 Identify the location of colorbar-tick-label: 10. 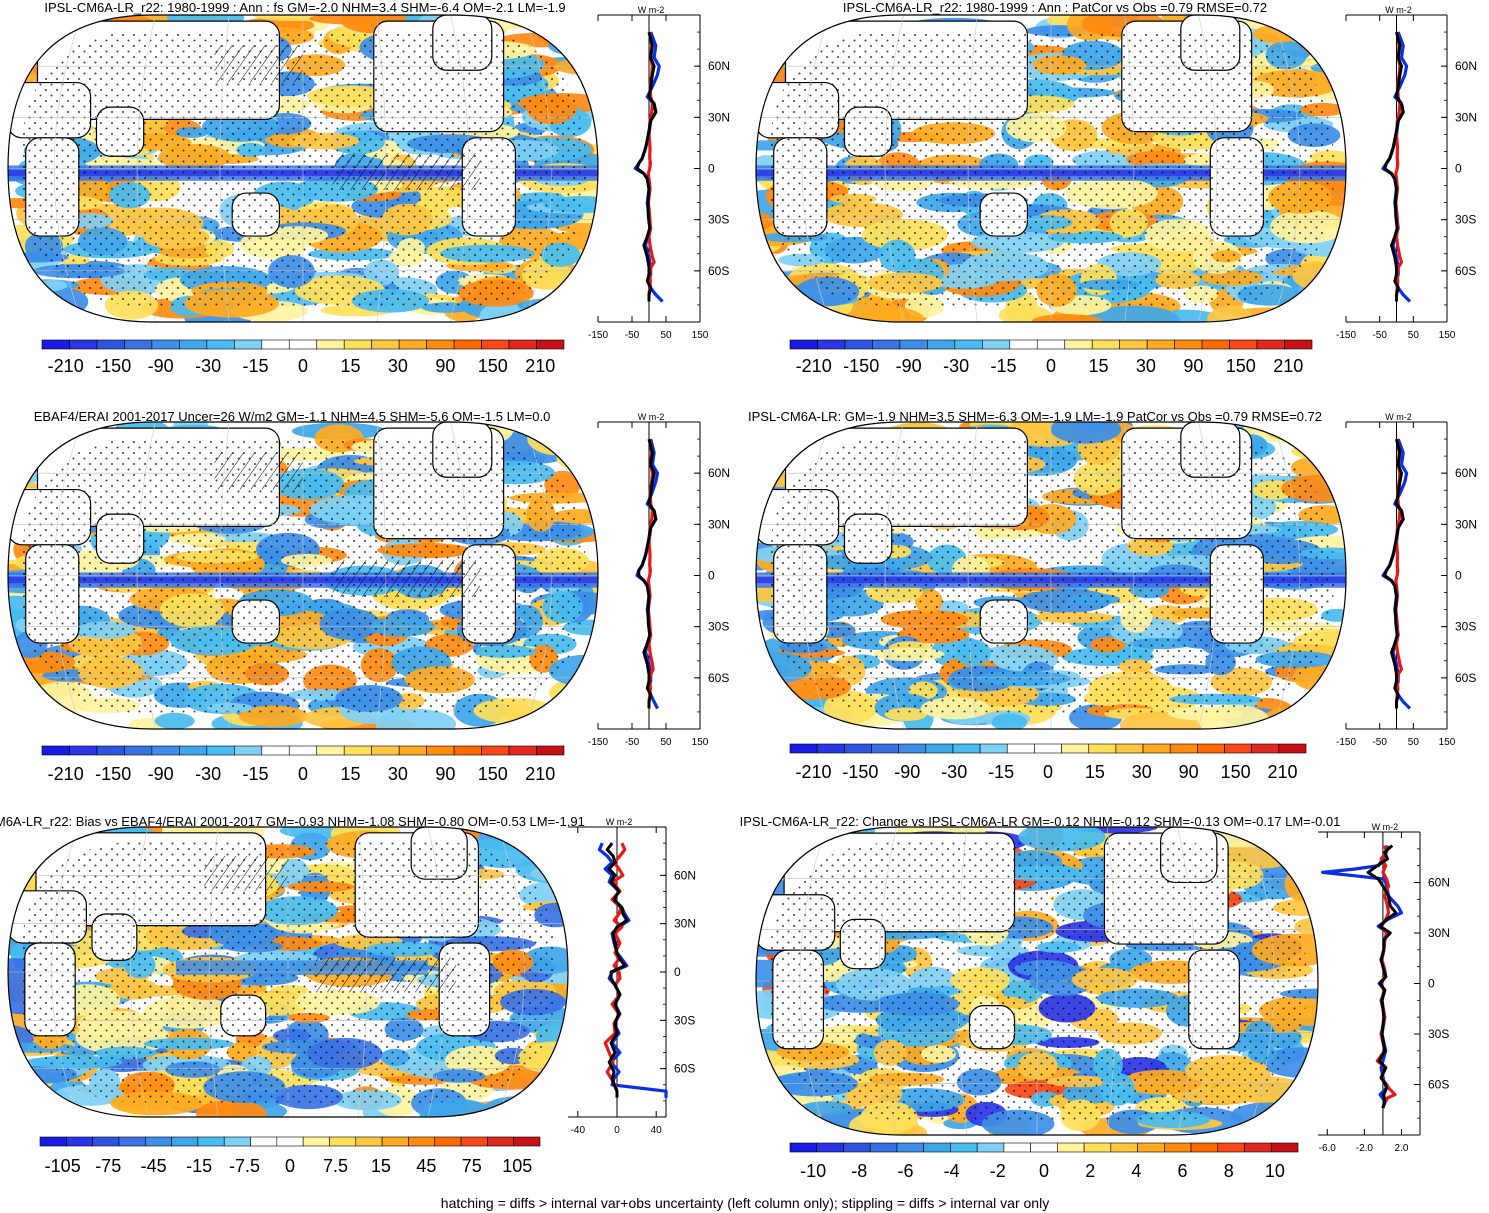
(1275, 1171).